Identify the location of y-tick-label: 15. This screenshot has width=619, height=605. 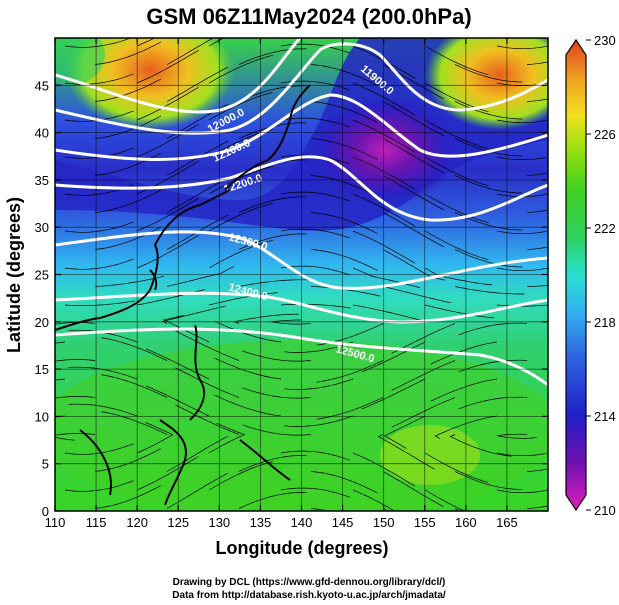
(42, 369).